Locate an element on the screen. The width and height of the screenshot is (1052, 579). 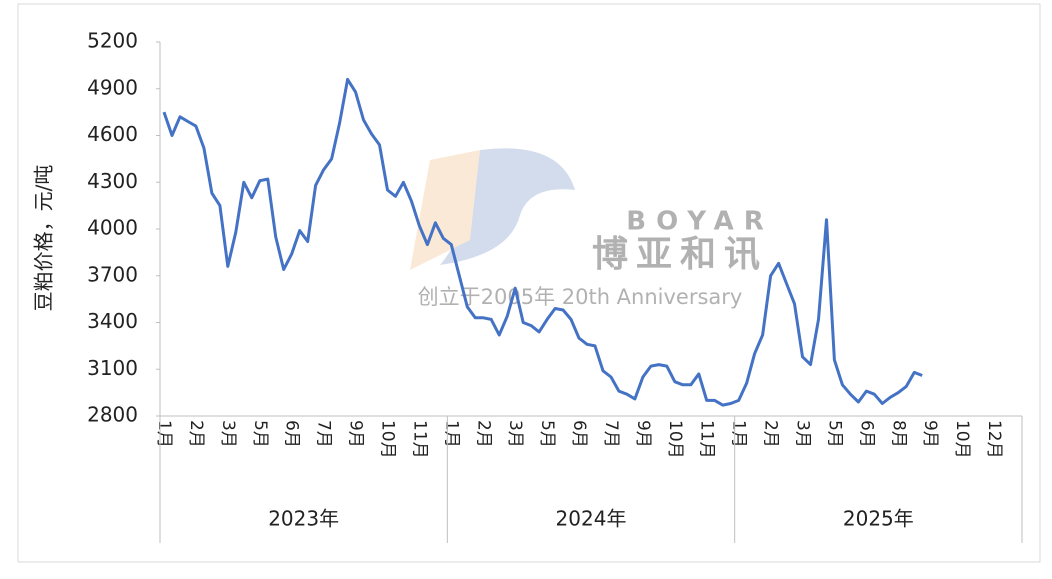
y-tick-label: 3400 is located at coordinates (112, 321).